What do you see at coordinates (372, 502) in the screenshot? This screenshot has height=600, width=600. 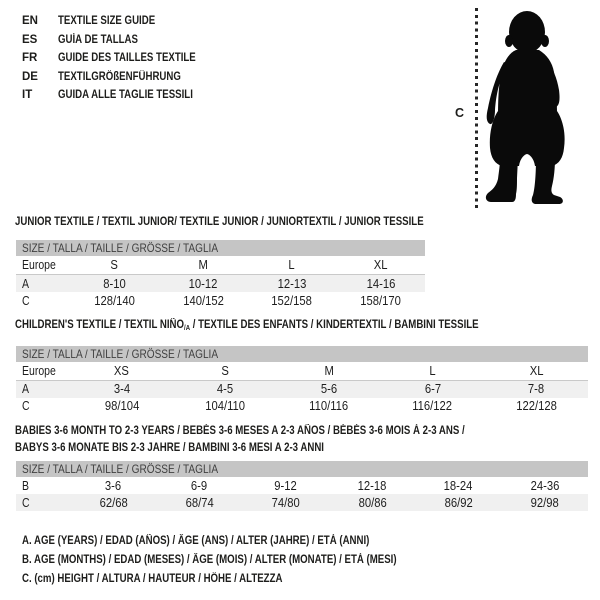 I see `table-cell: 80/86` at bounding box center [372, 502].